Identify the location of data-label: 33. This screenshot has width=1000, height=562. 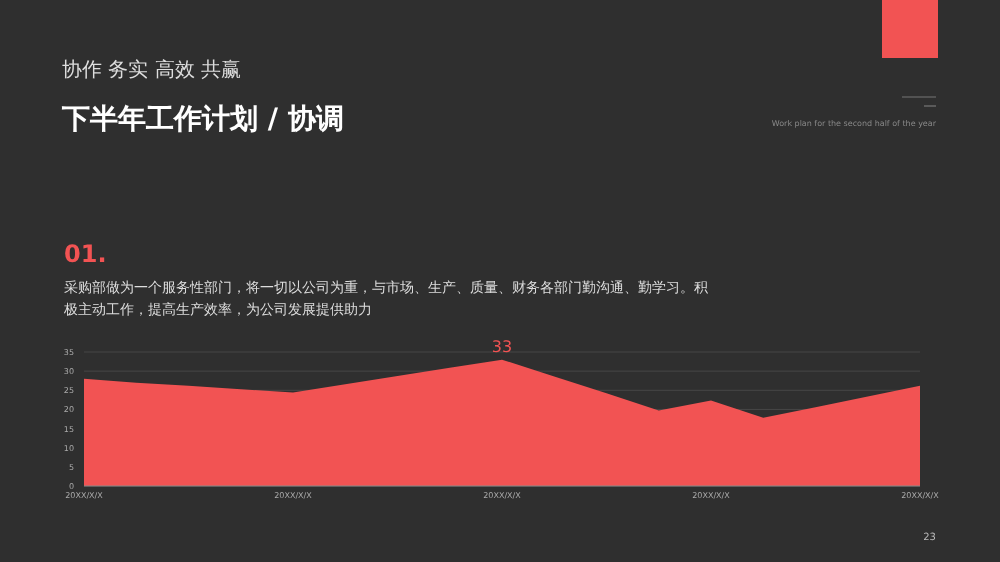
(502, 346).